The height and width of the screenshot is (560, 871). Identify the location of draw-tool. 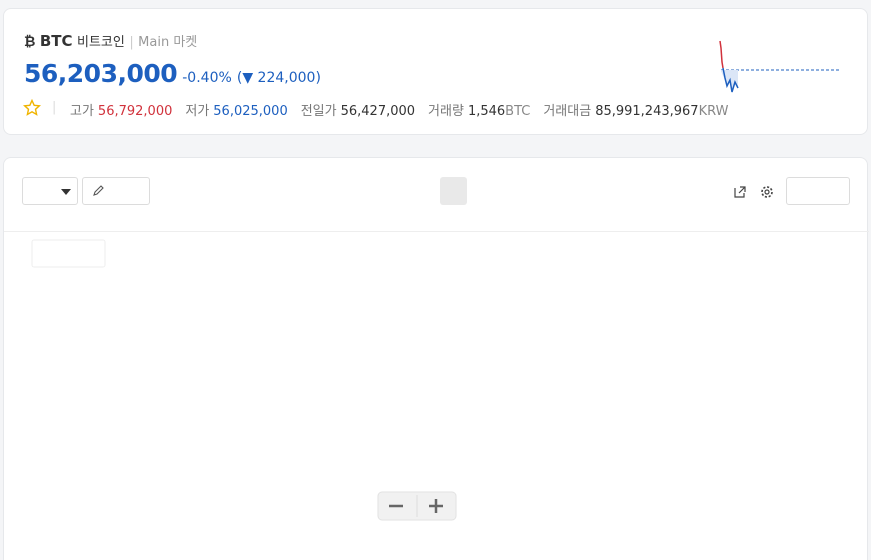
(116, 191).